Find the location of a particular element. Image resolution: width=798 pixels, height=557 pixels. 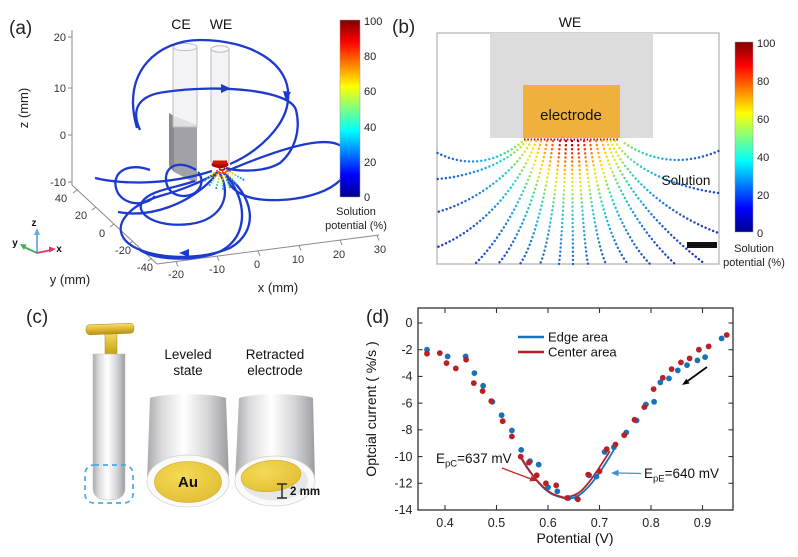

y-tick-label: 0 is located at coordinates (409, 323).